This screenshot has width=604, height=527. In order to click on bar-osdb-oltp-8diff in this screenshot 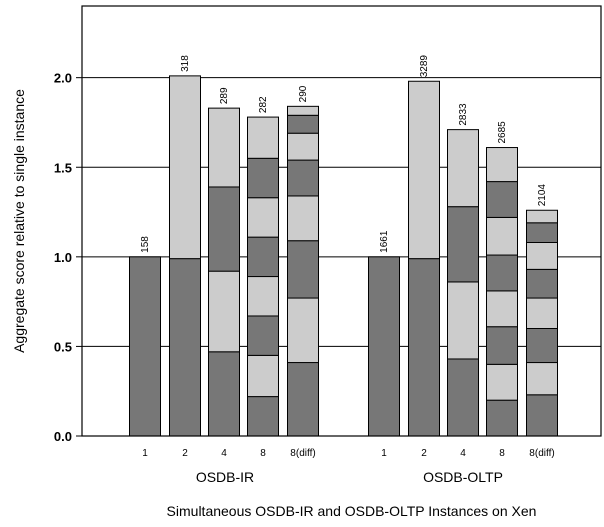, I will do `click(542, 323)`.